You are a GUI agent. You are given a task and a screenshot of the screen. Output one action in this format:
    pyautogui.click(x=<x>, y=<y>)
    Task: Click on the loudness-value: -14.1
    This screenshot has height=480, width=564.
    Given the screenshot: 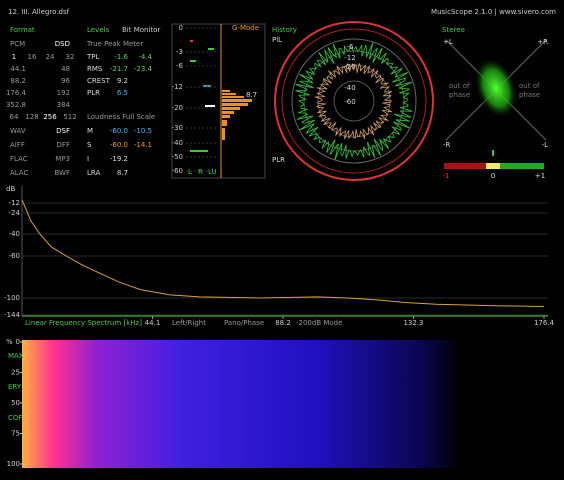 What is the action you would take?
    pyautogui.click(x=143, y=145)
    